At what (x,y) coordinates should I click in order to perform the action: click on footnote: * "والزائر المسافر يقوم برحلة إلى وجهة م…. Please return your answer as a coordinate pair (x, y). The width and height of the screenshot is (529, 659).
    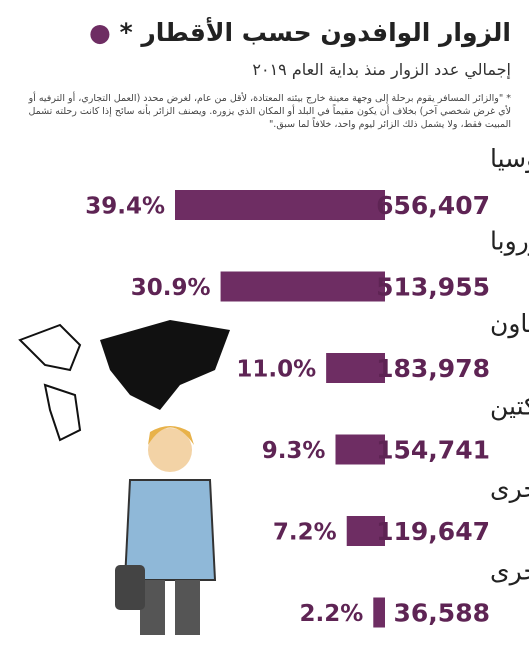
    Looking at the image, I should click on (269, 111).